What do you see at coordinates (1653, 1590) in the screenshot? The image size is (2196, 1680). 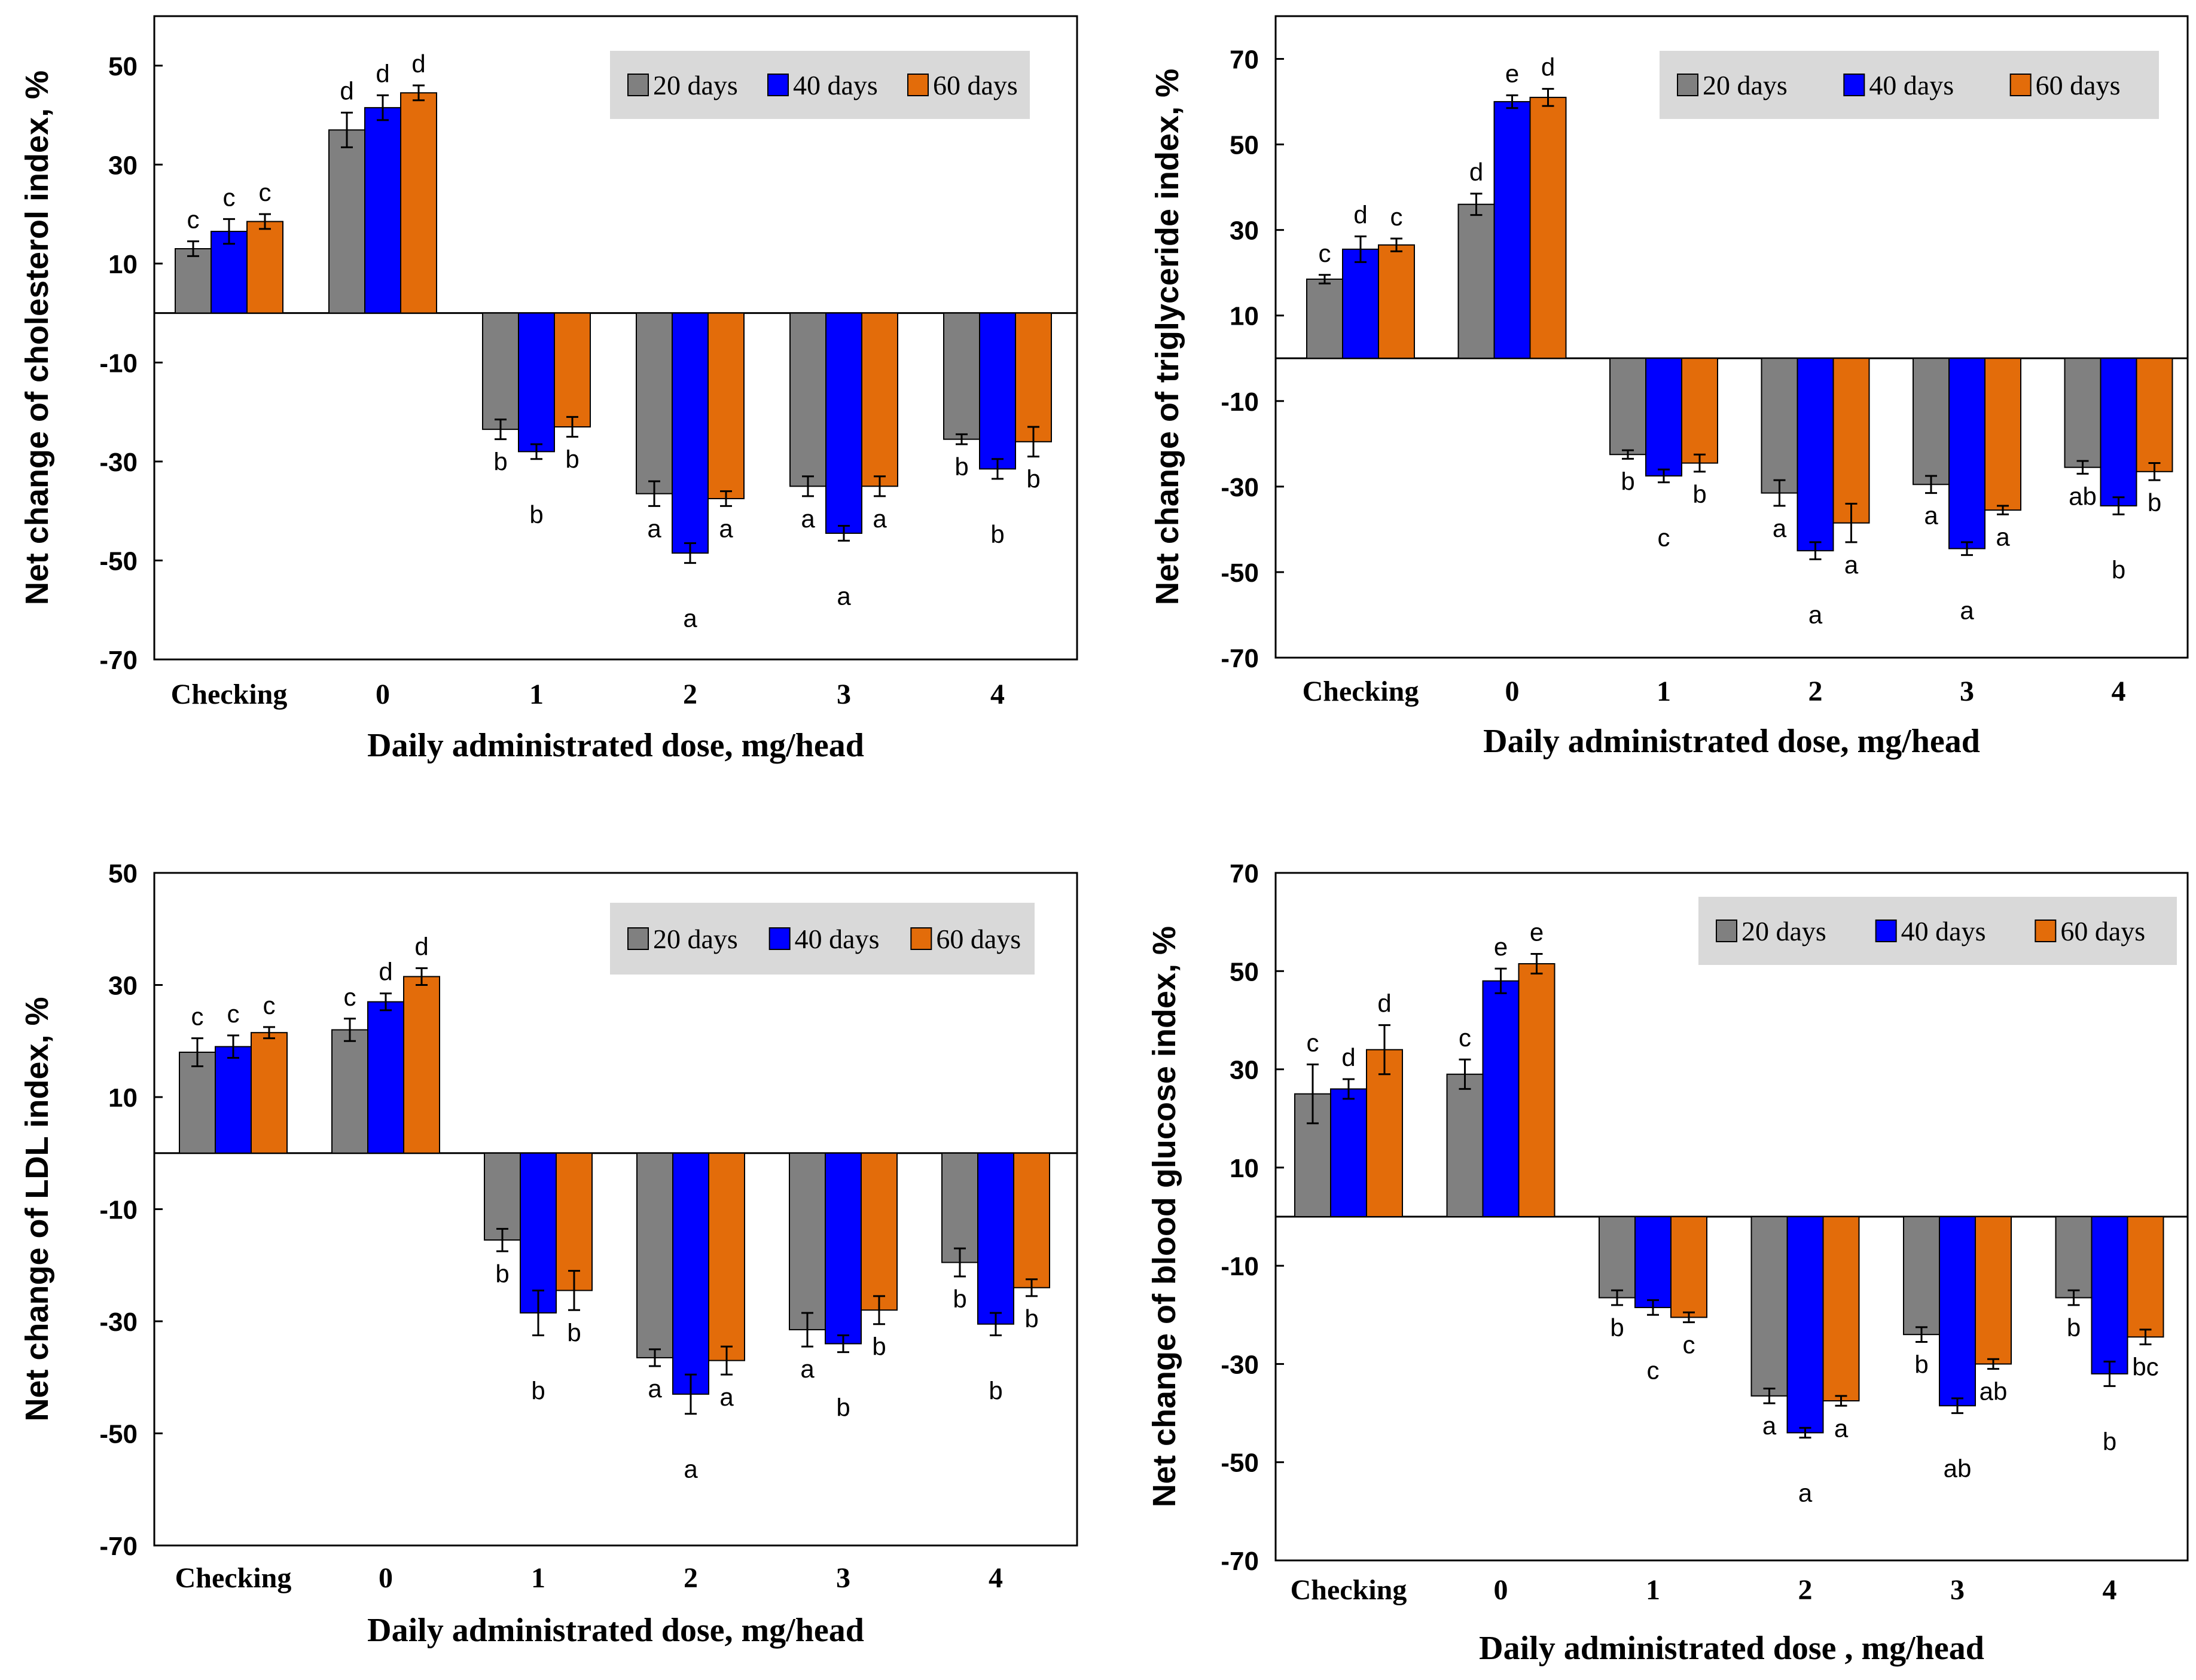 I see `category-label: 1` at bounding box center [1653, 1590].